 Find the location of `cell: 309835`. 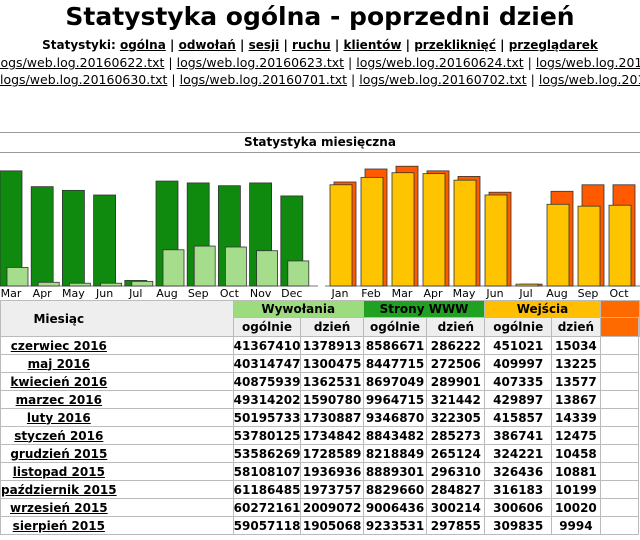

cell: 309835 is located at coordinates (518, 525).